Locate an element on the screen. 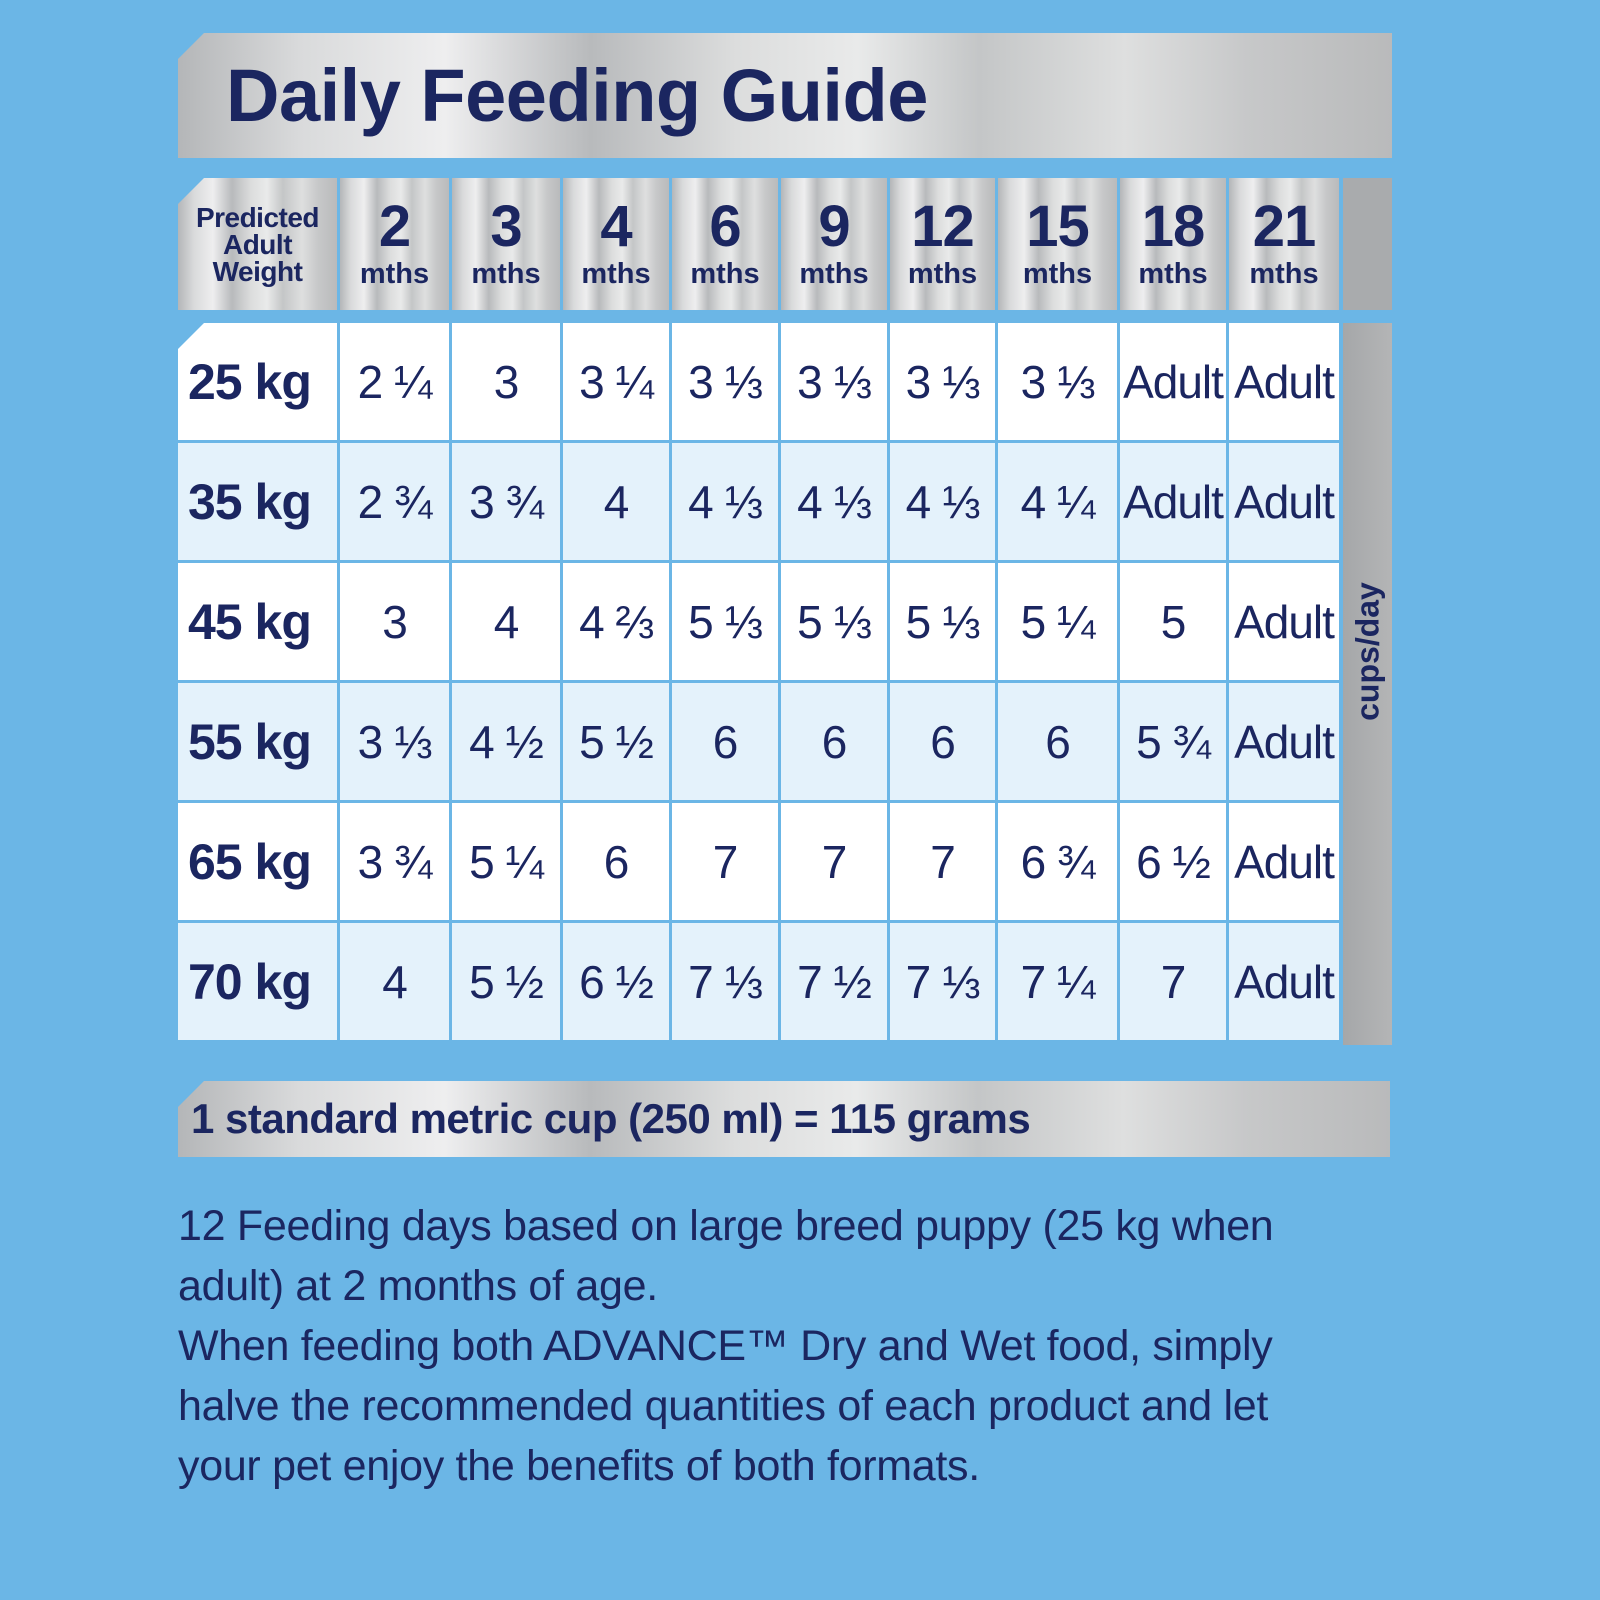 The height and width of the screenshot is (1600, 1600). page-title: Daily Feeding Guide is located at coordinates (577, 95).